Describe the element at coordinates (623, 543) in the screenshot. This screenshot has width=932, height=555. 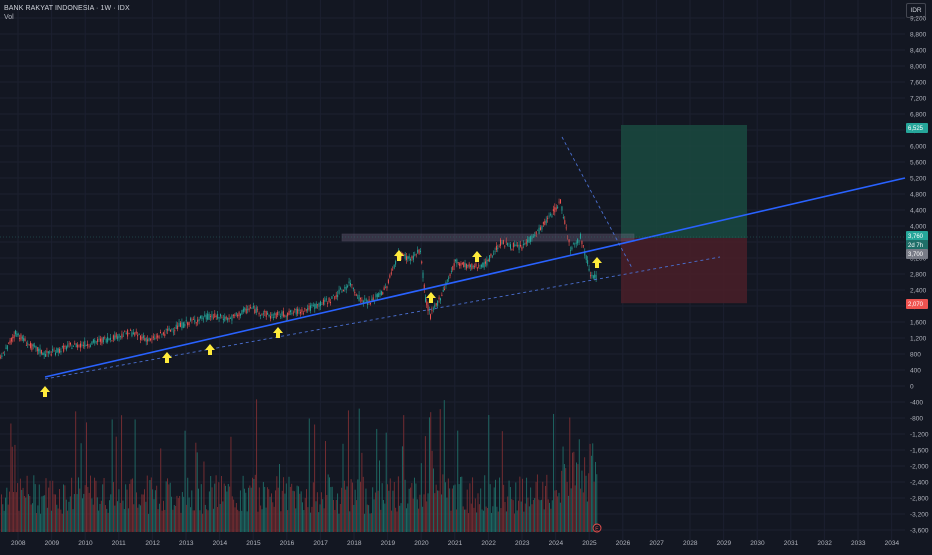
I see `time-axis-label: 2026` at that location.